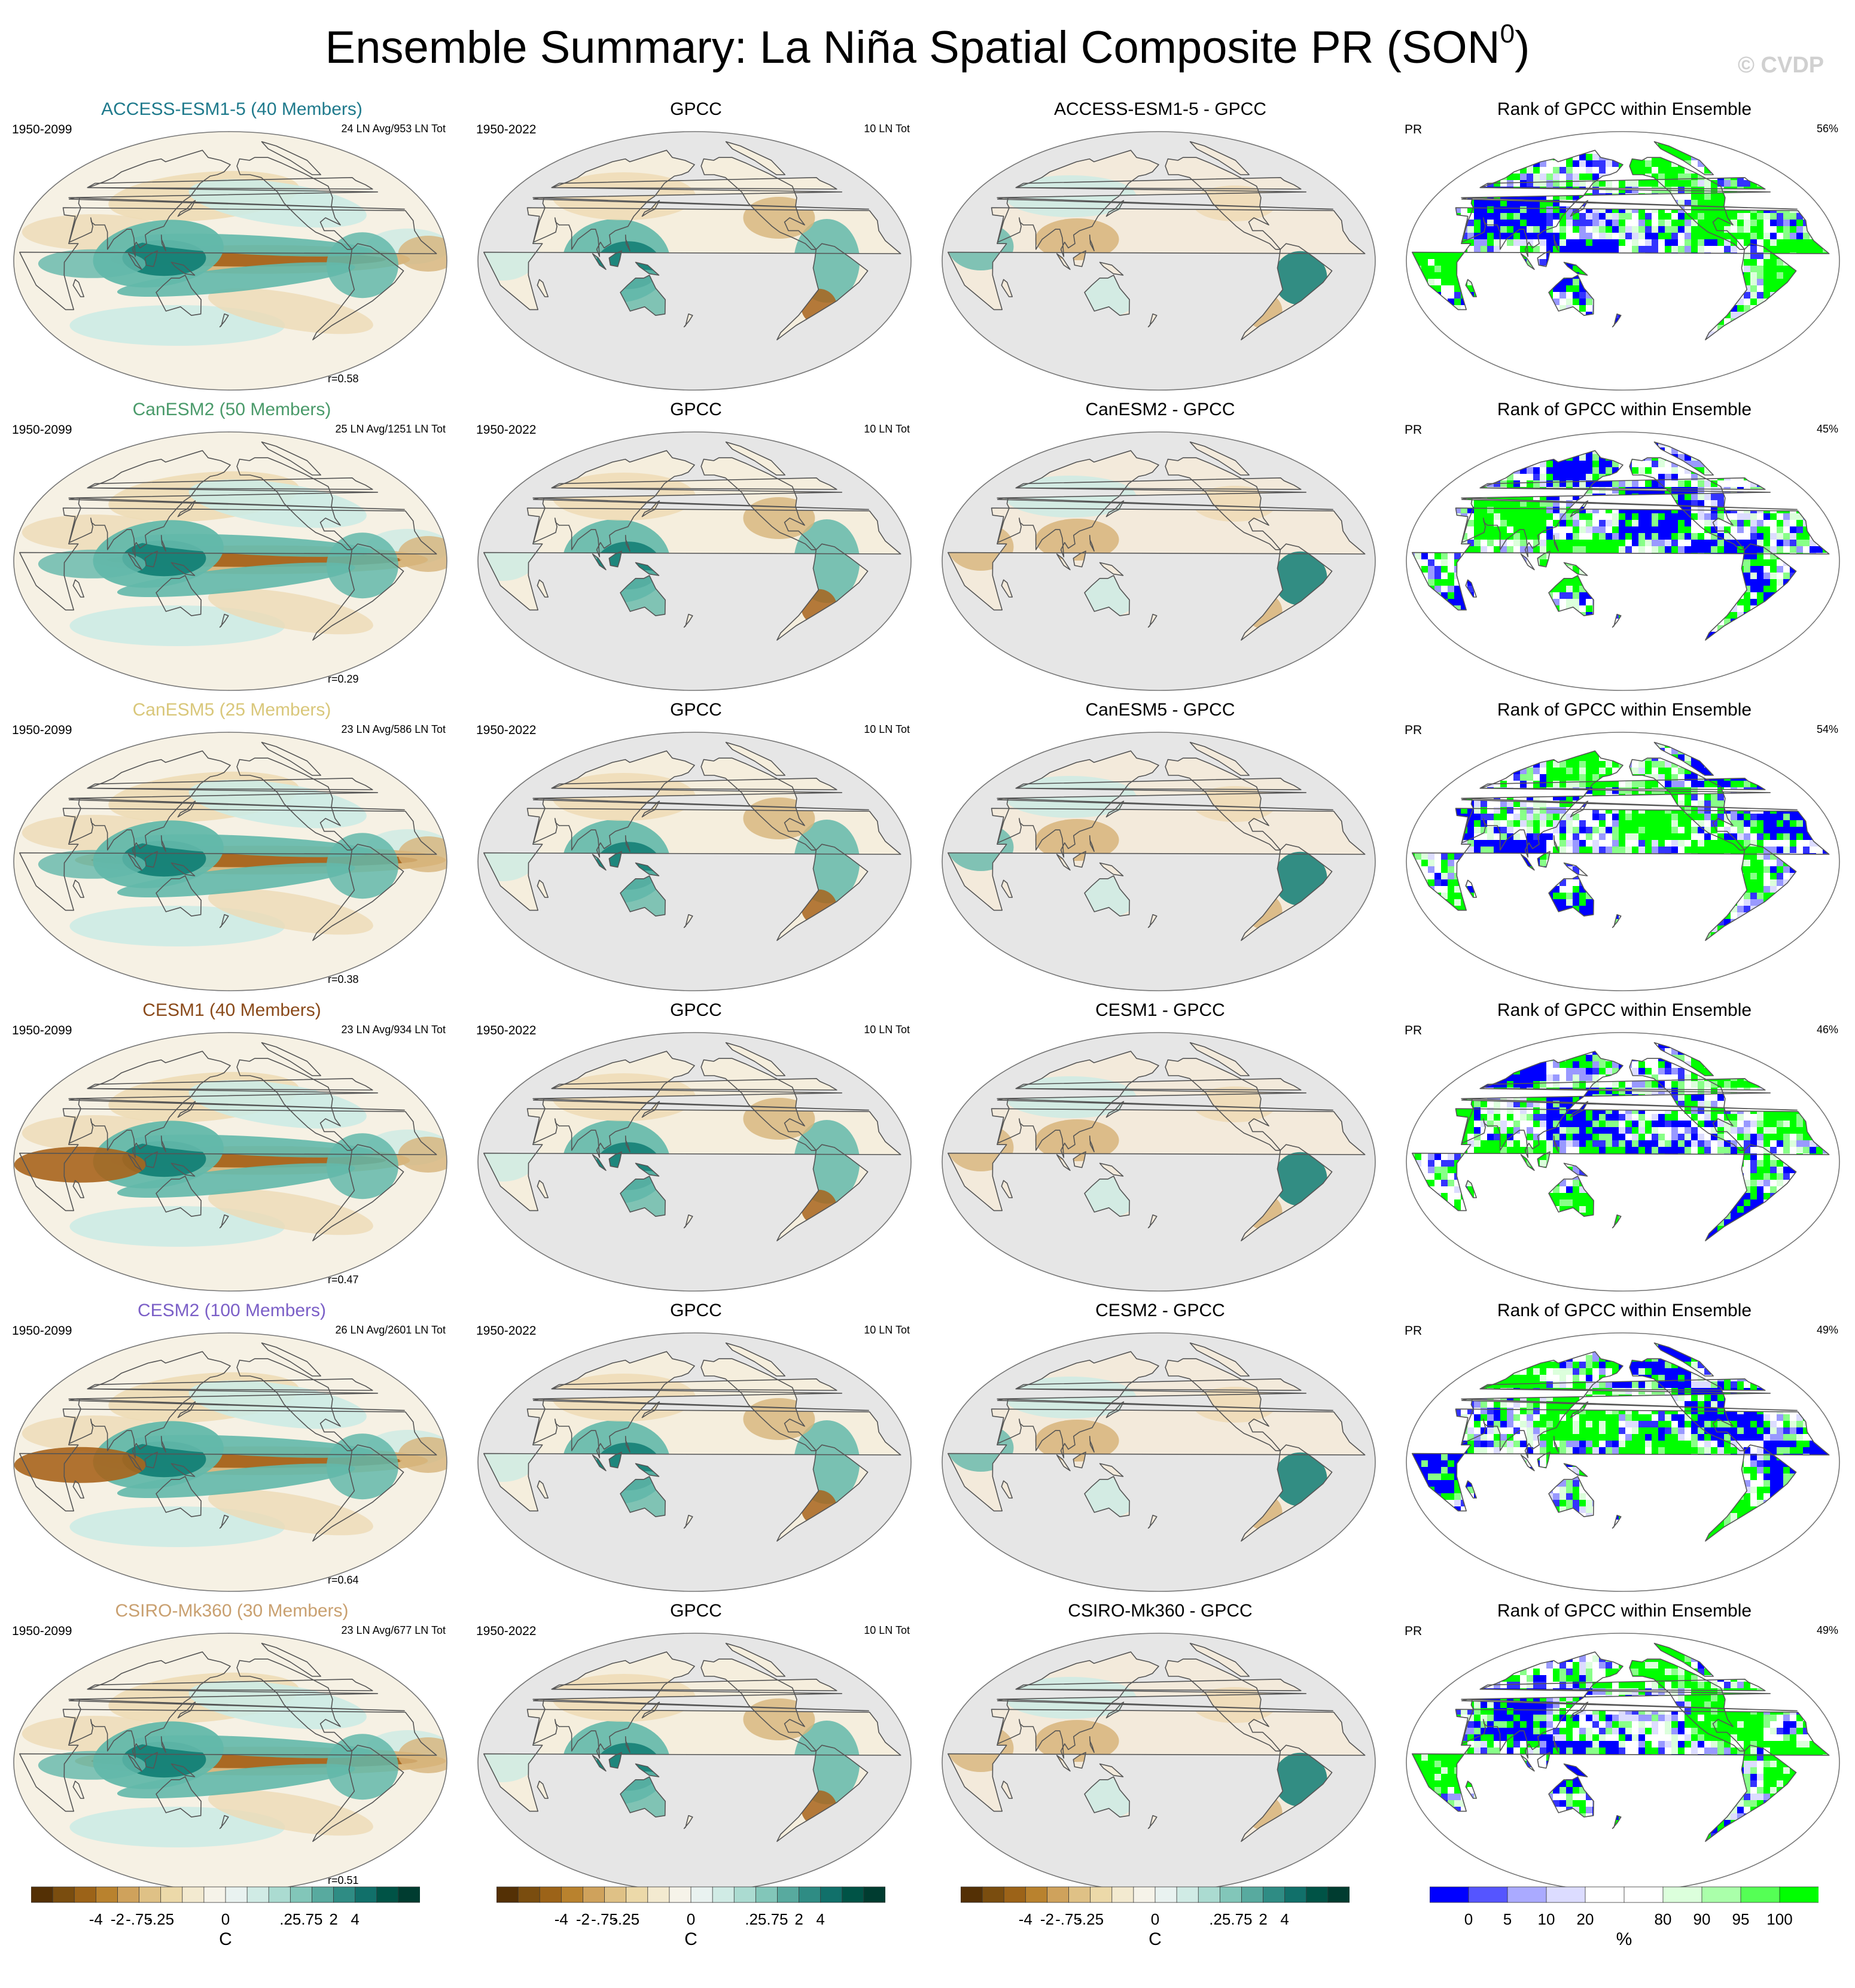  What do you see at coordinates (355, 1919) in the screenshot?
I see `colorbar-tick-label: 4` at bounding box center [355, 1919].